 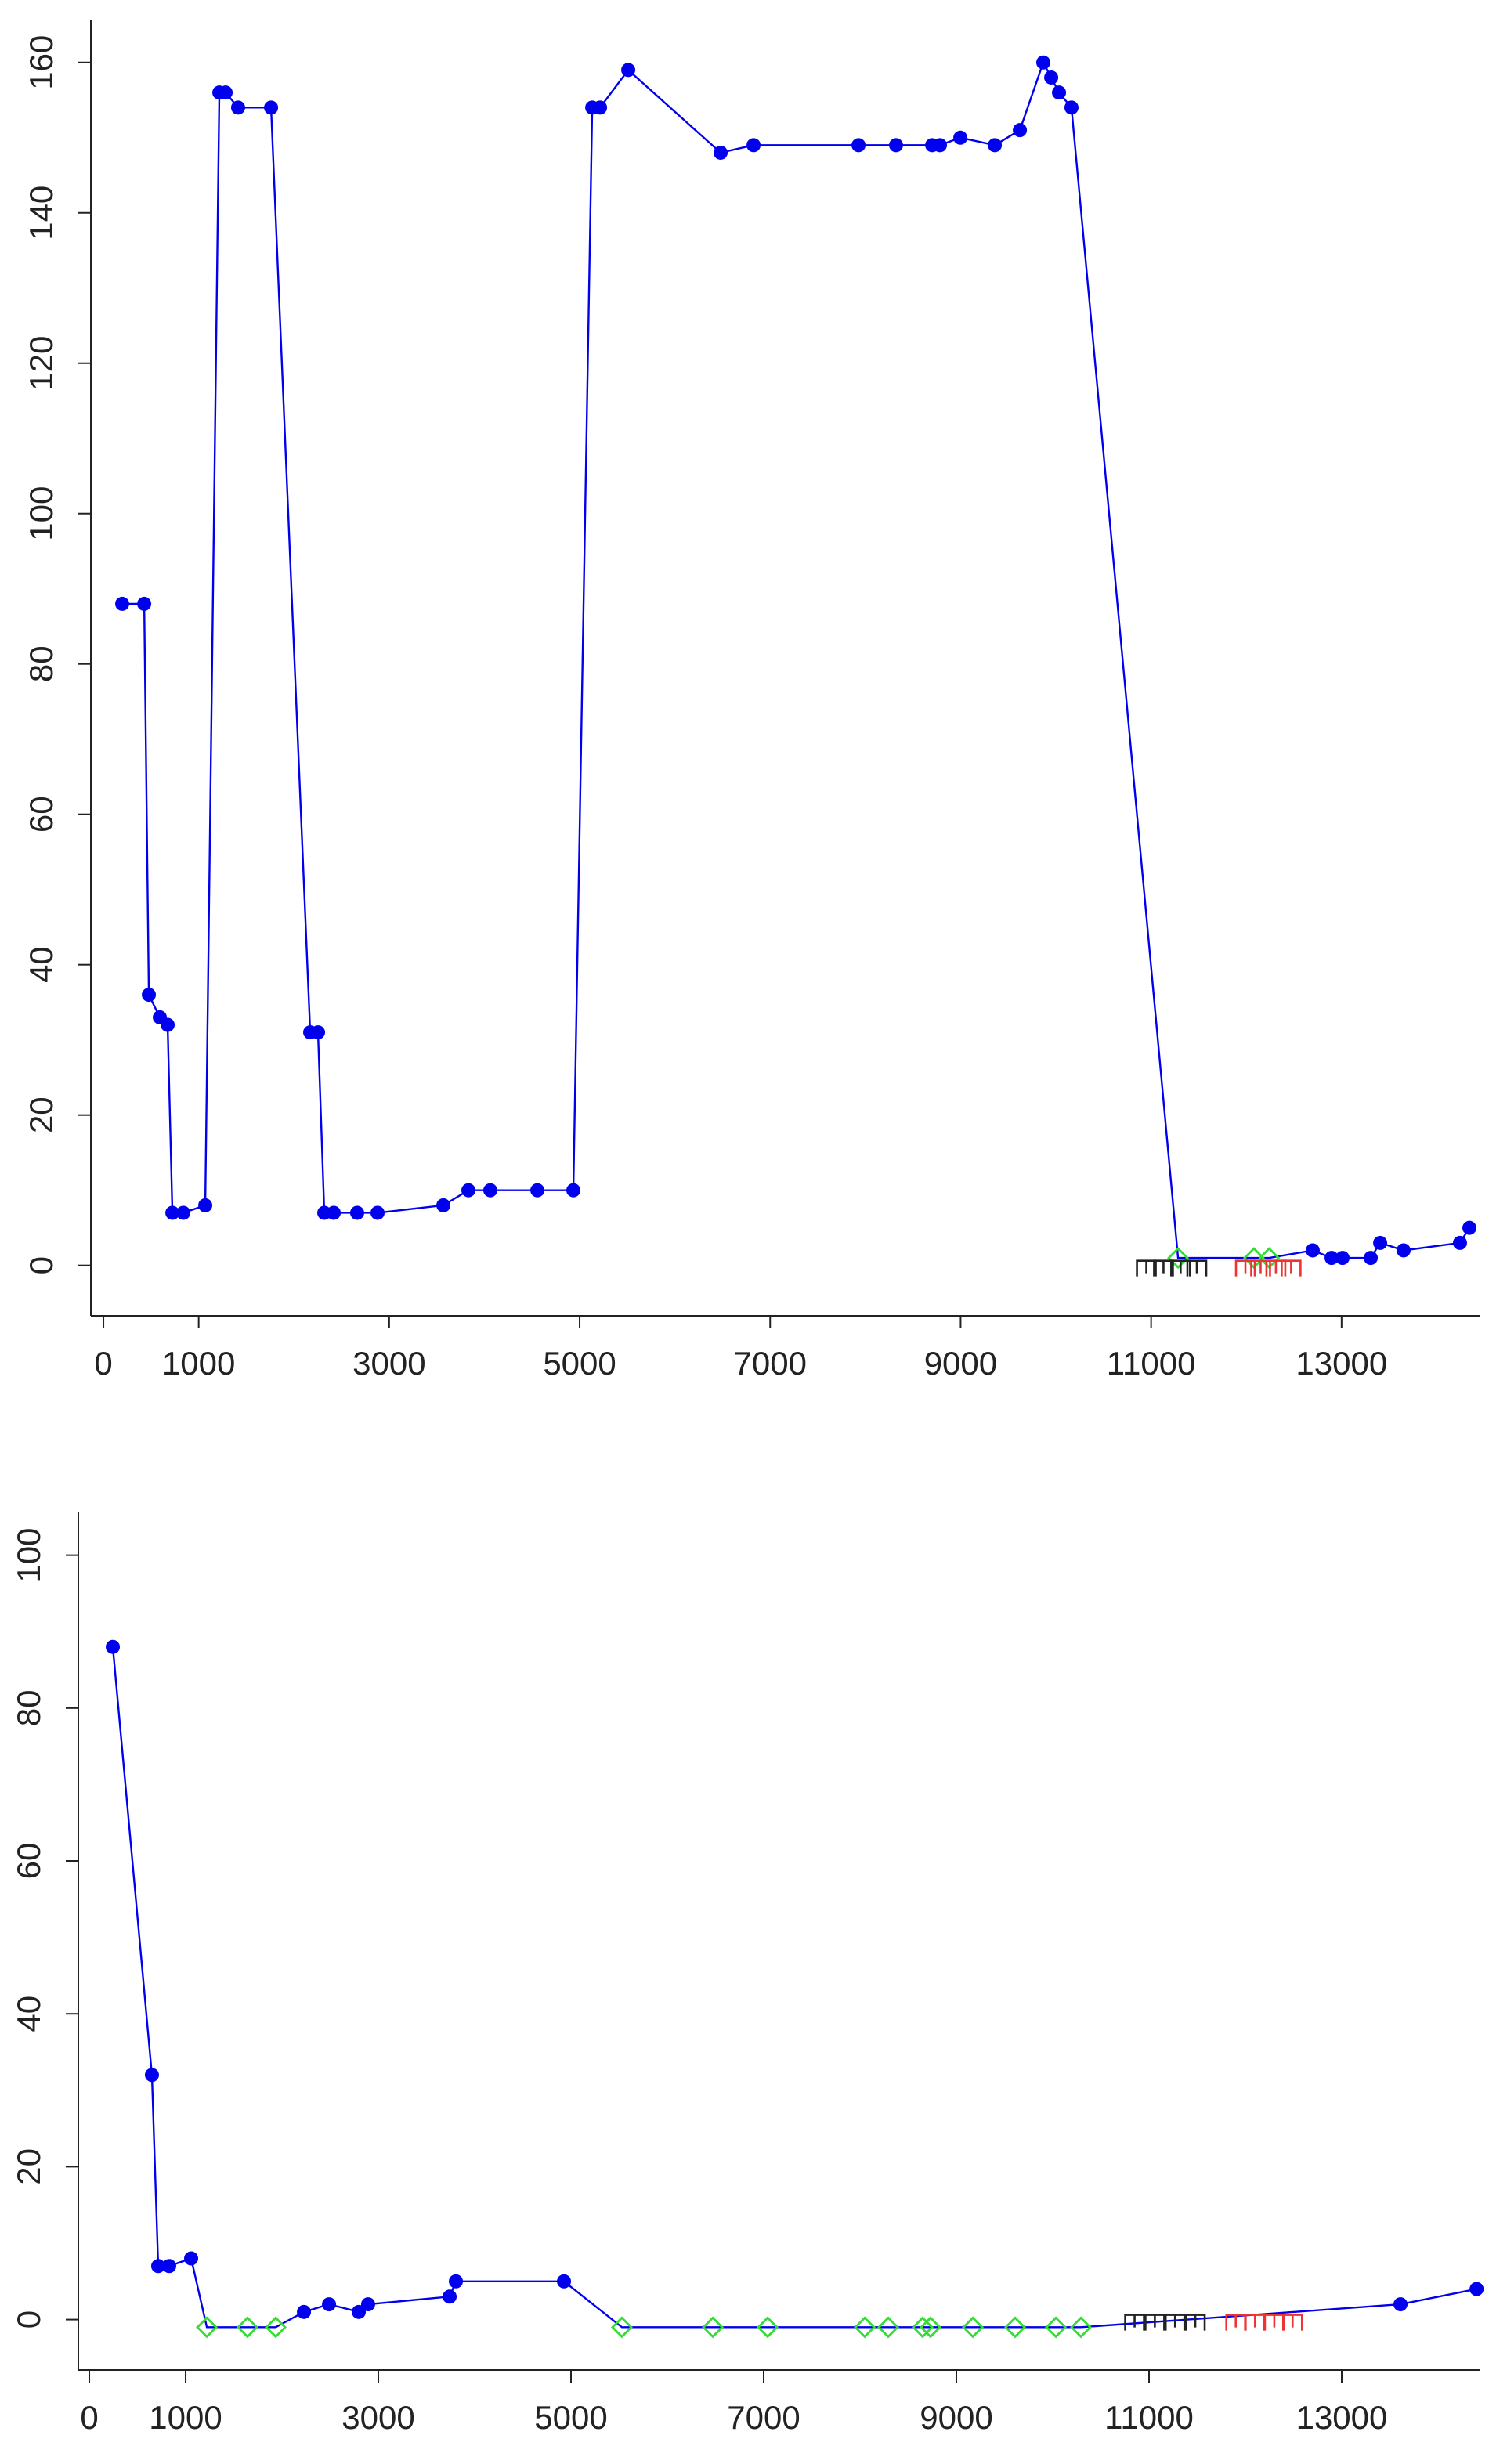 I want to click on x-tick-label: 13000, so click(x=1342, y=2417).